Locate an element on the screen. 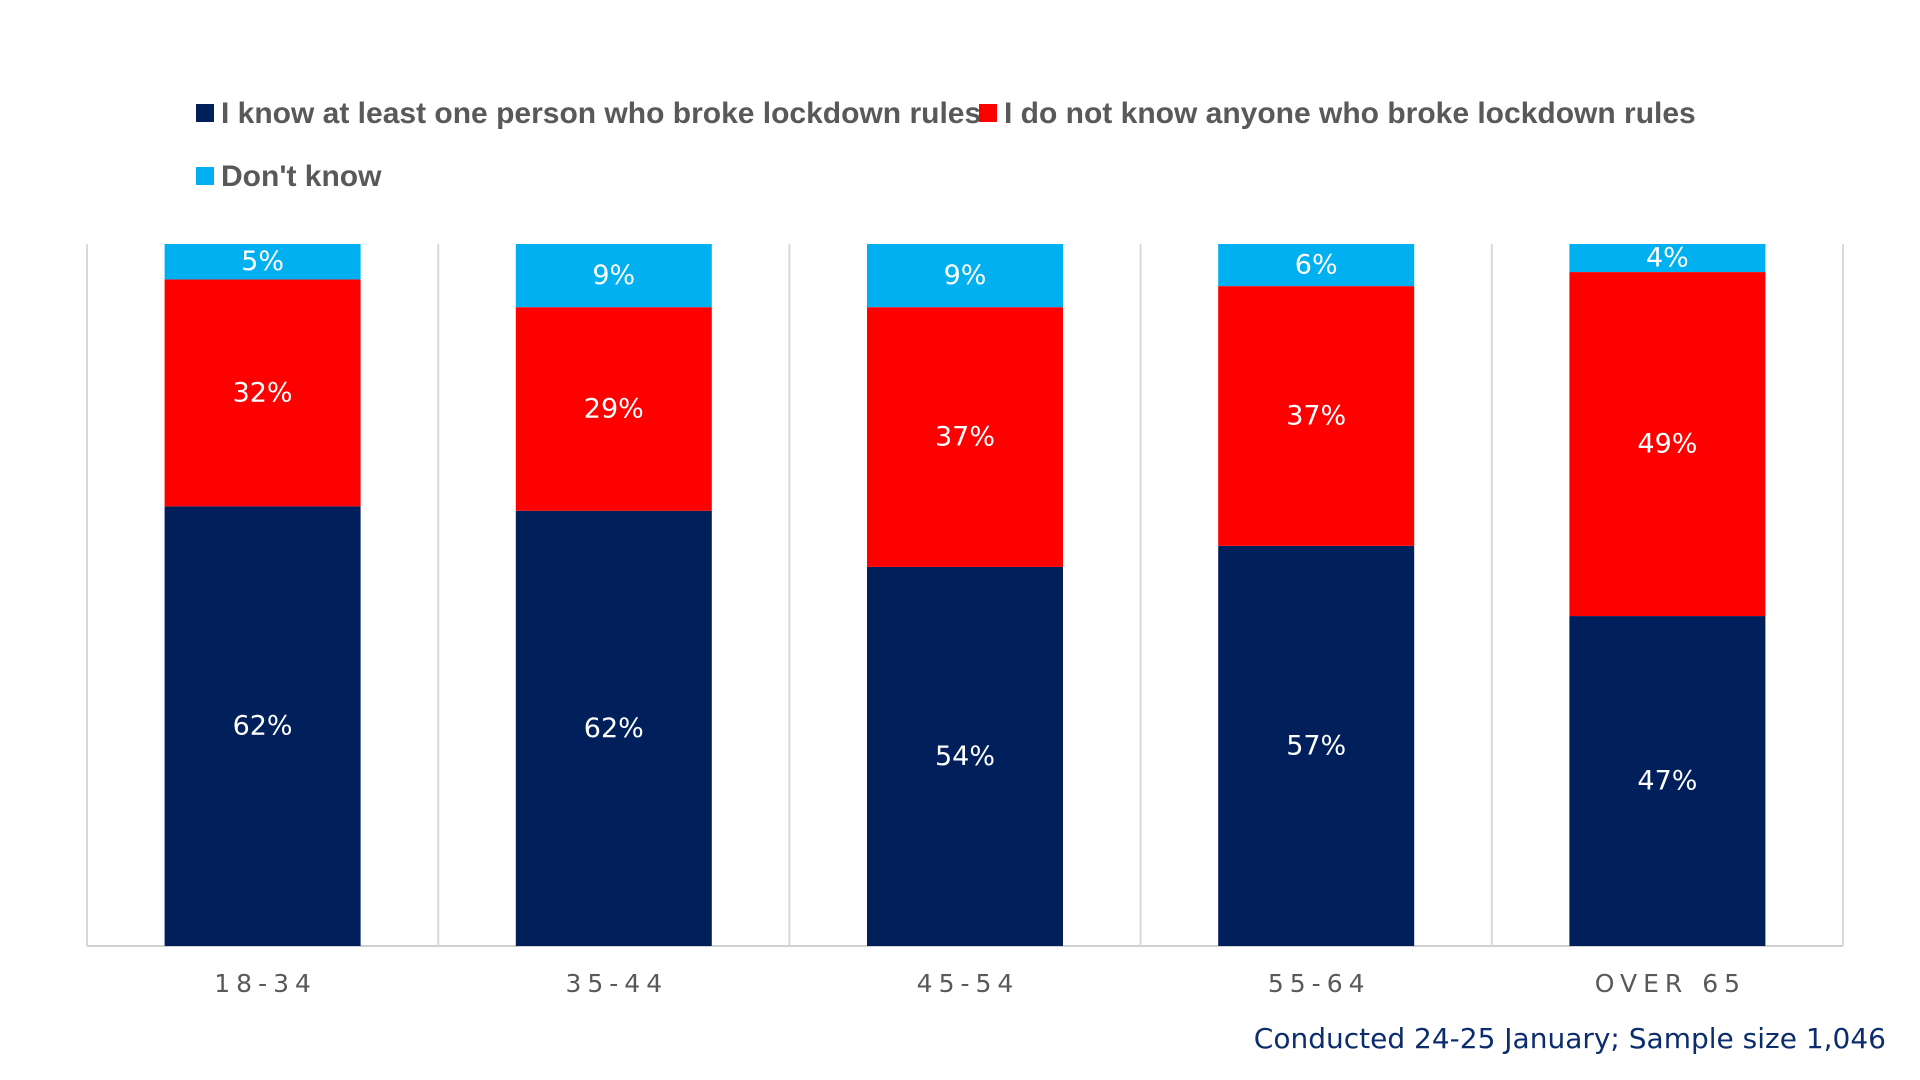 This screenshot has height=1080, width=1920. bar-35-44-don-t-know is located at coordinates (613, 276).